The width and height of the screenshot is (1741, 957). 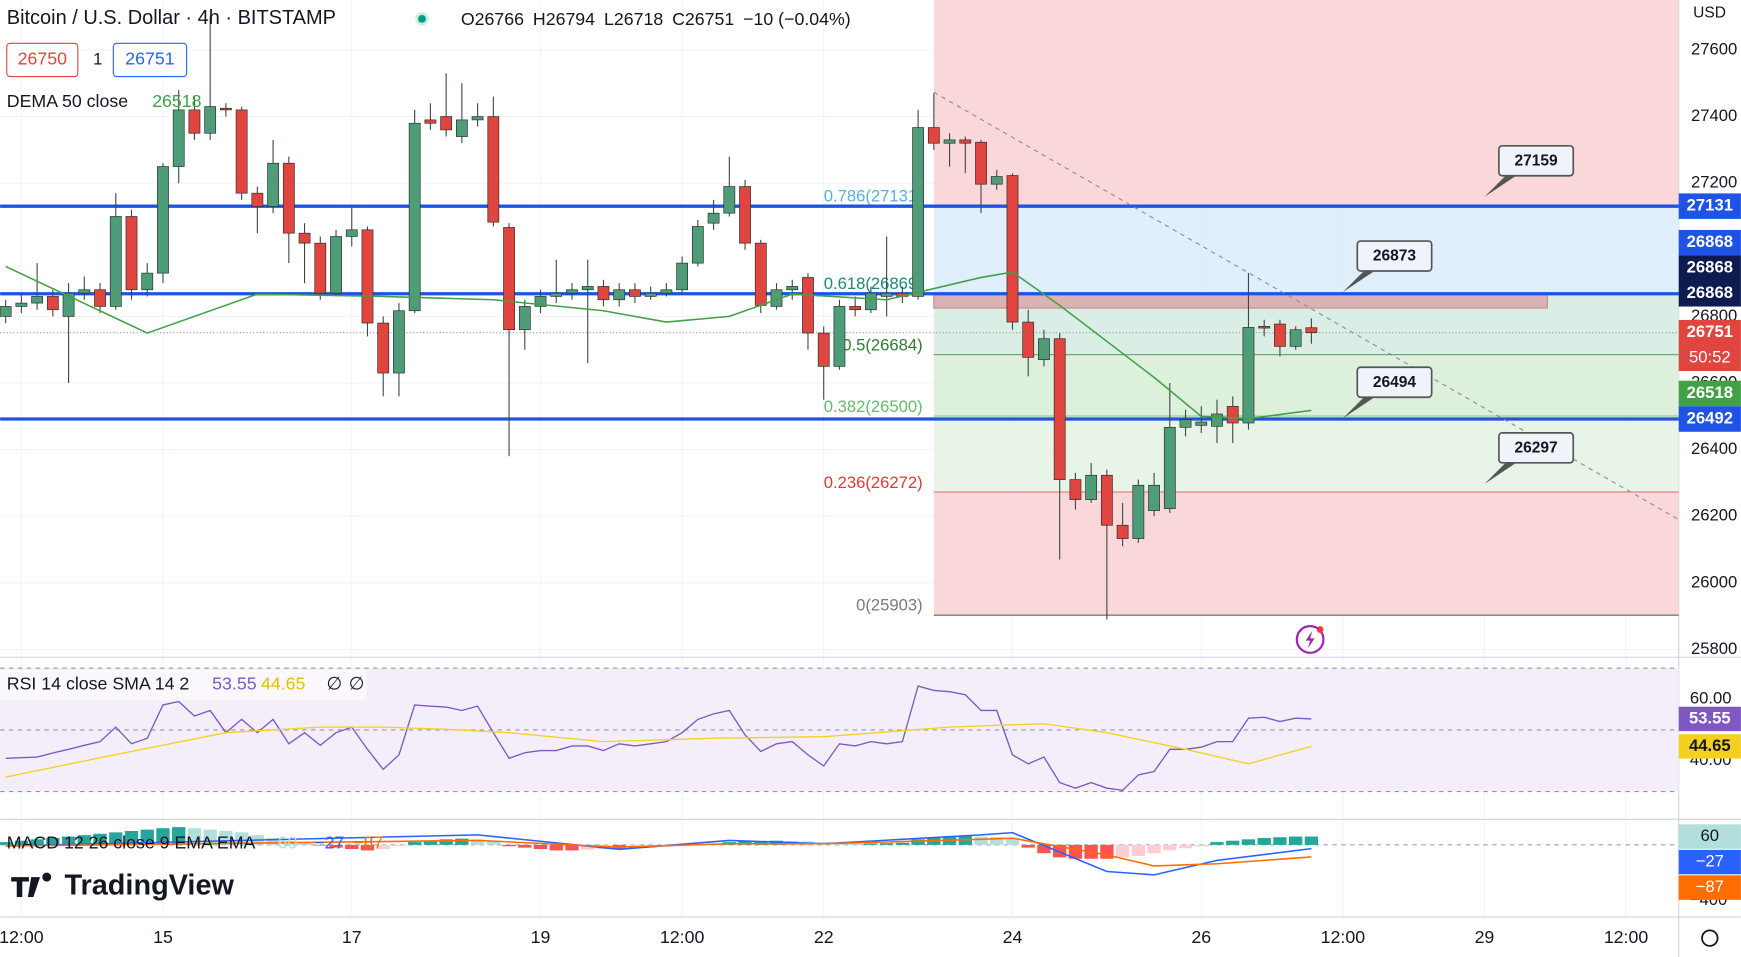 I want to click on rsi-axis-label: 53.55, so click(x=1710, y=717).